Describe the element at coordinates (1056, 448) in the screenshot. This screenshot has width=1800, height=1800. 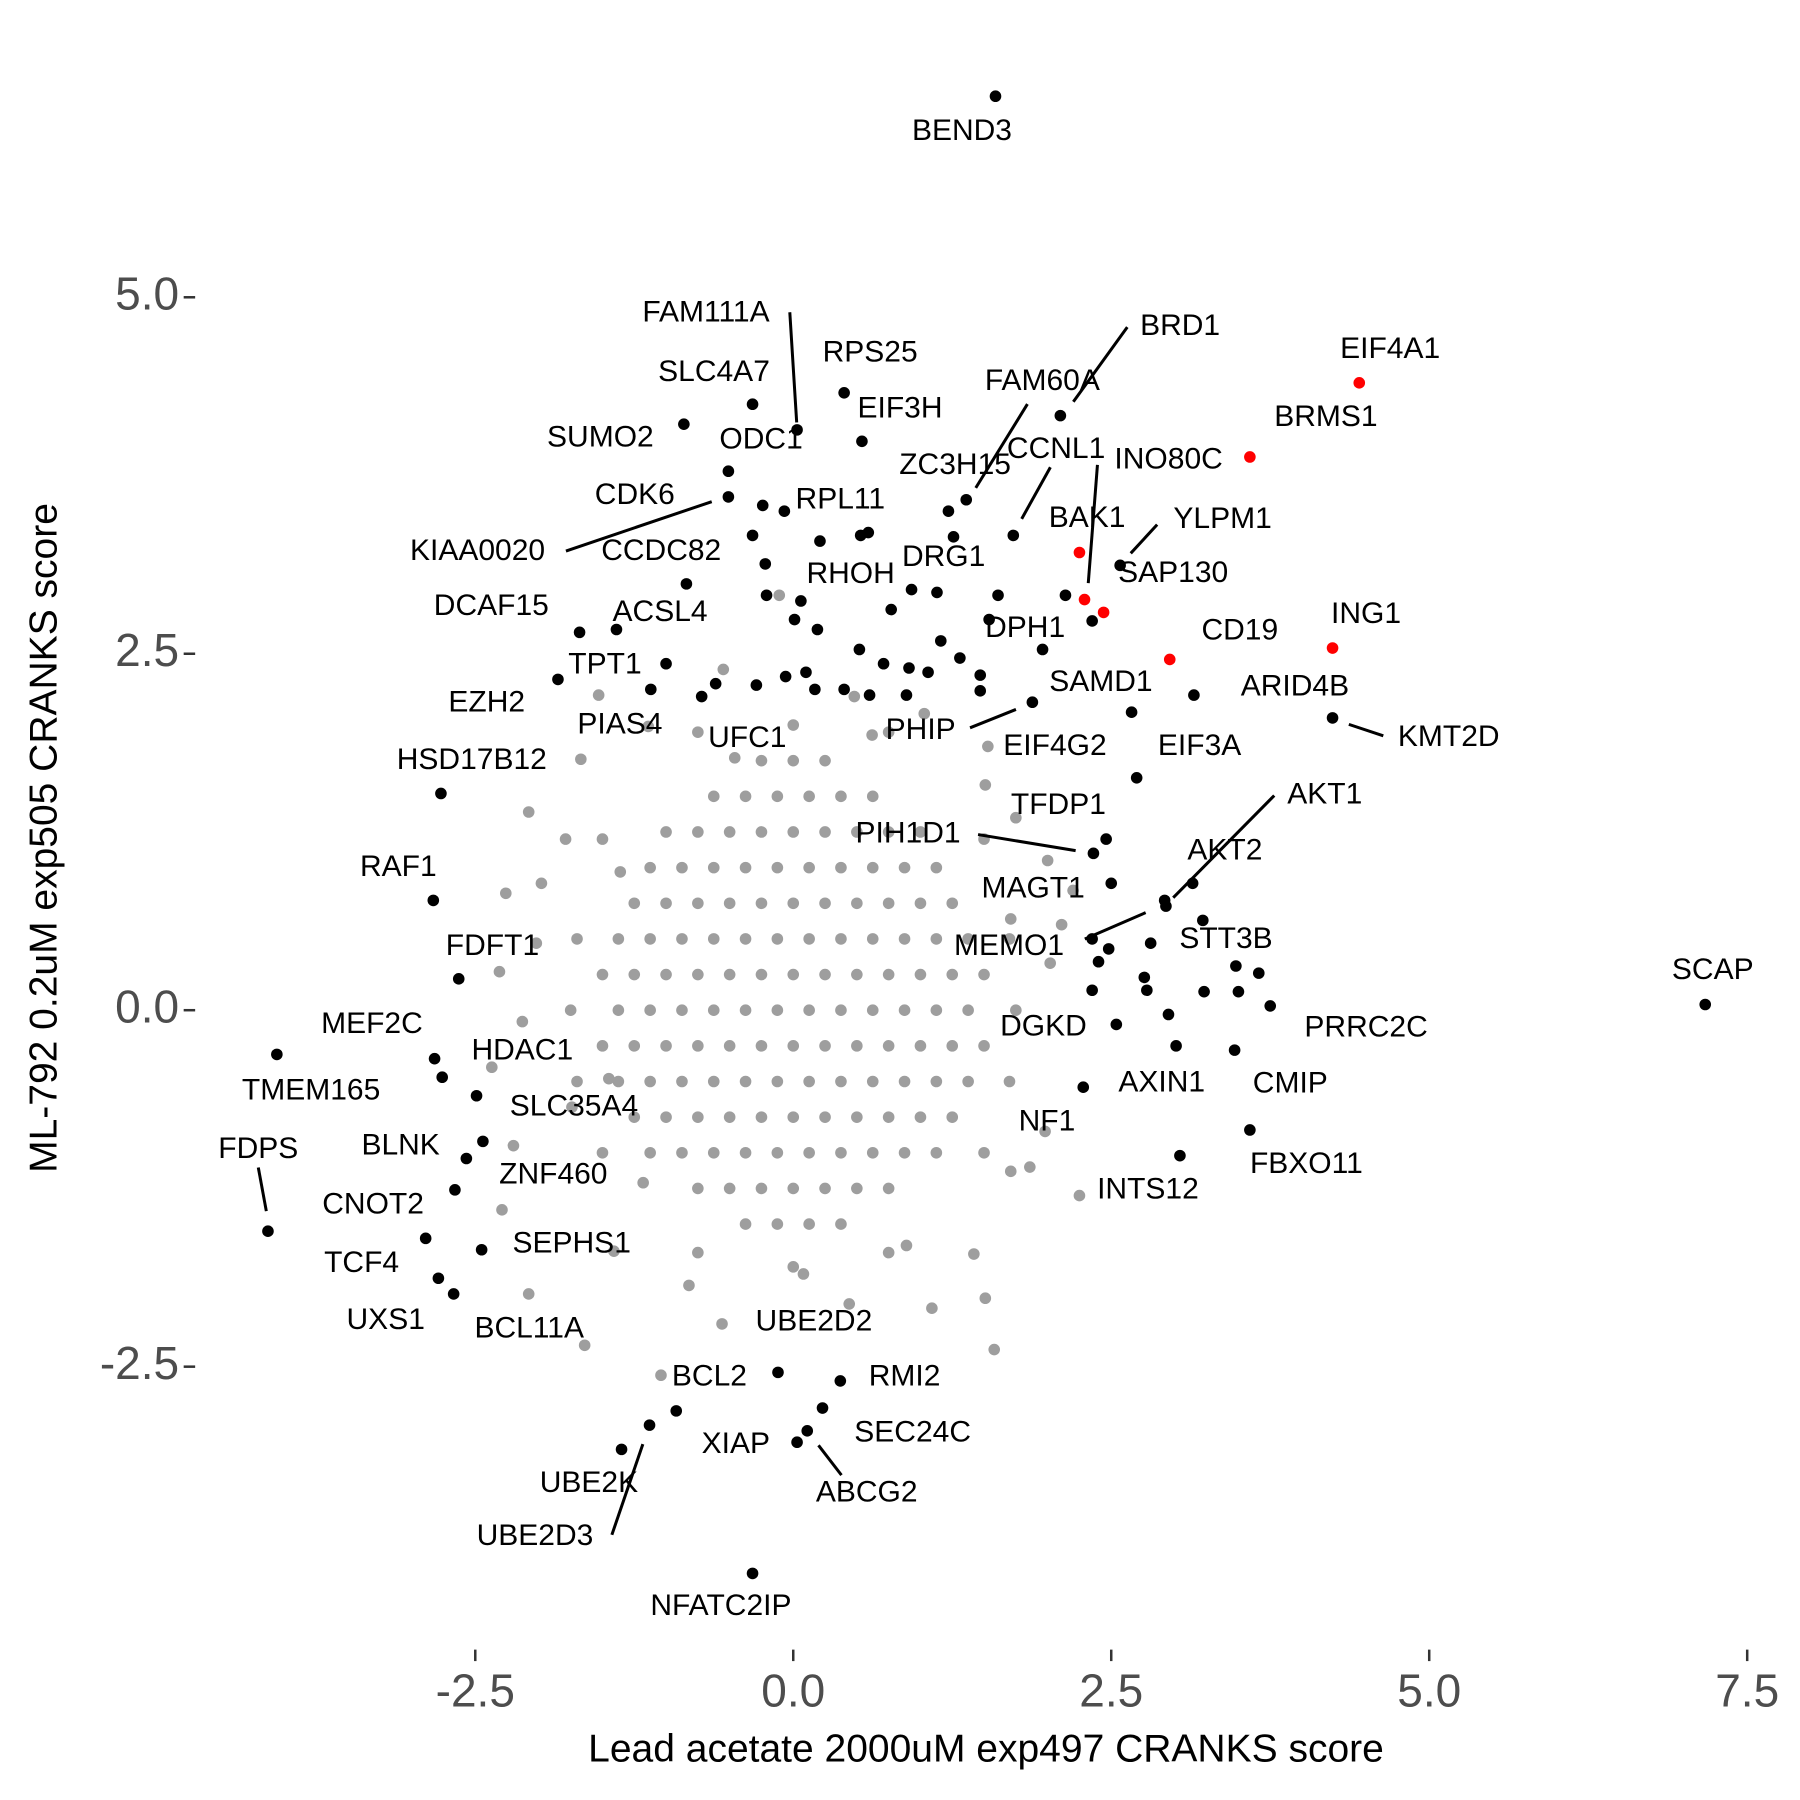
I see `point-label: CCNL1` at that location.